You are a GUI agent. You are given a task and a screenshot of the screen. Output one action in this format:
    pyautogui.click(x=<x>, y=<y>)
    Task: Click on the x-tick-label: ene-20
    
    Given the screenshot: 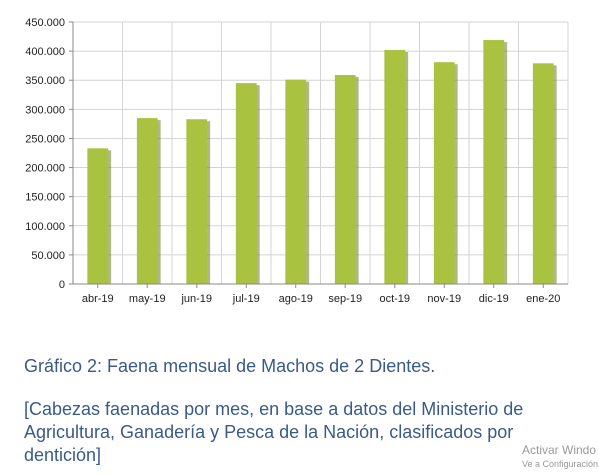 What is the action you would take?
    pyautogui.click(x=543, y=299)
    